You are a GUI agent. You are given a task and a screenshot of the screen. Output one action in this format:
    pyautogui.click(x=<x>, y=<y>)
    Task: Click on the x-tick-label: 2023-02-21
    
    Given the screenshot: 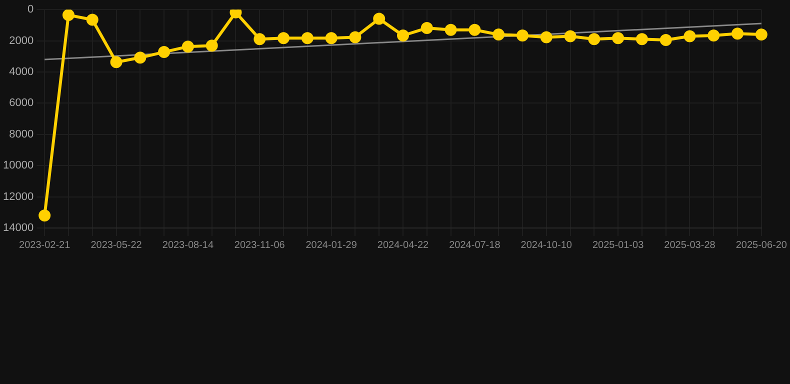 What is the action you would take?
    pyautogui.click(x=45, y=245)
    